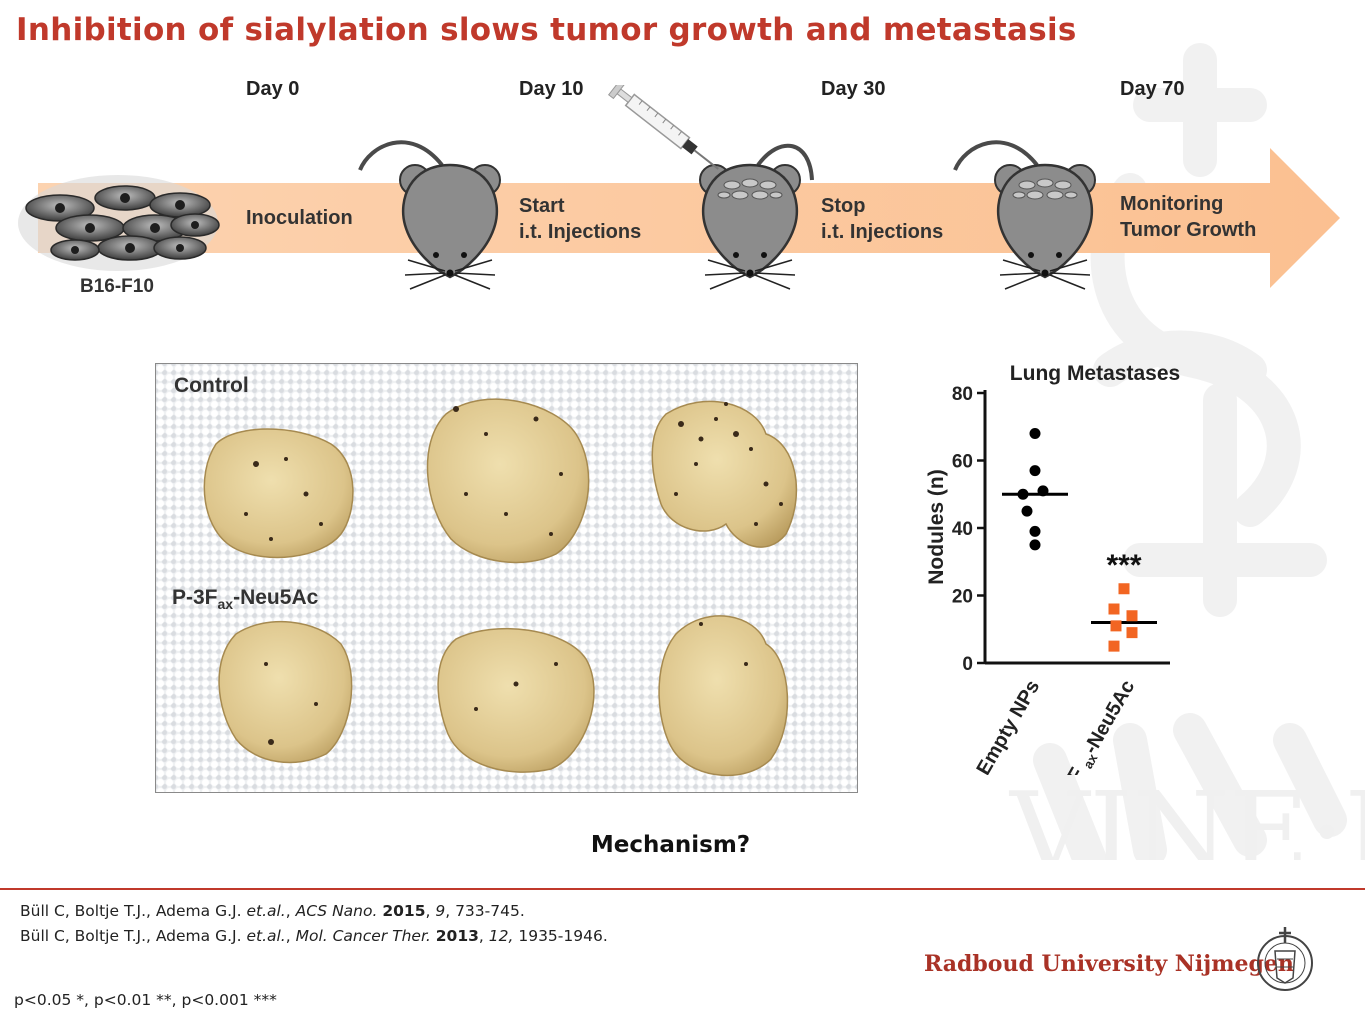 The height and width of the screenshot is (1024, 1365). I want to click on y-tick-label: 40, so click(962, 529).